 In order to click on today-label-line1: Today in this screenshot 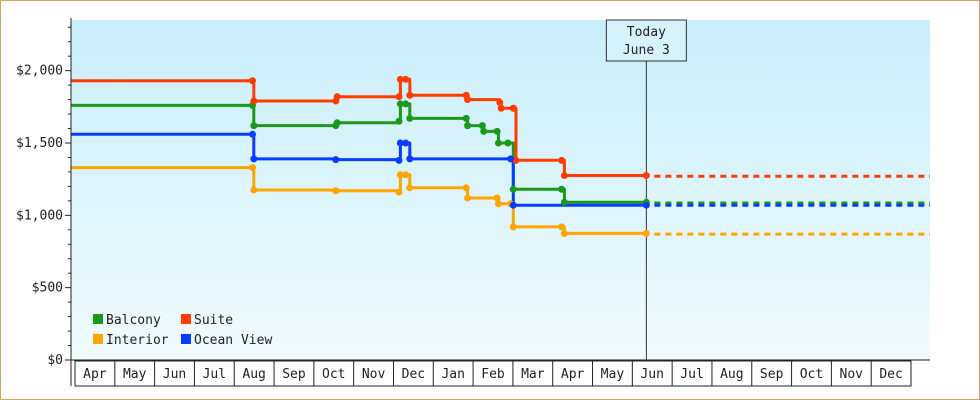, I will do `click(646, 32)`.